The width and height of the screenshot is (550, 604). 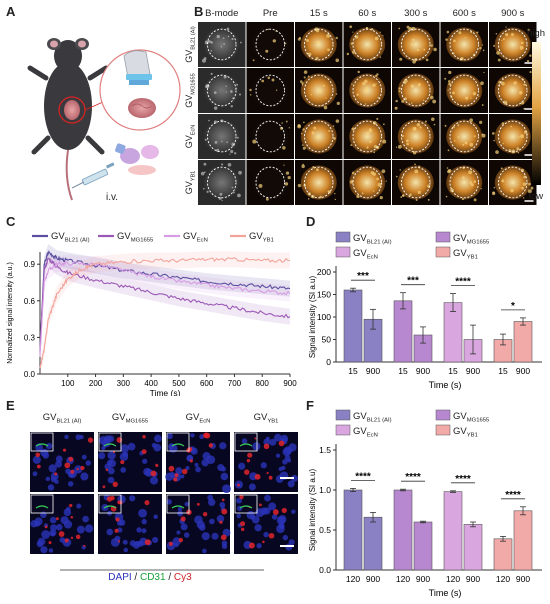 I want to click on x-tick-label: 600, so click(x=207, y=383).